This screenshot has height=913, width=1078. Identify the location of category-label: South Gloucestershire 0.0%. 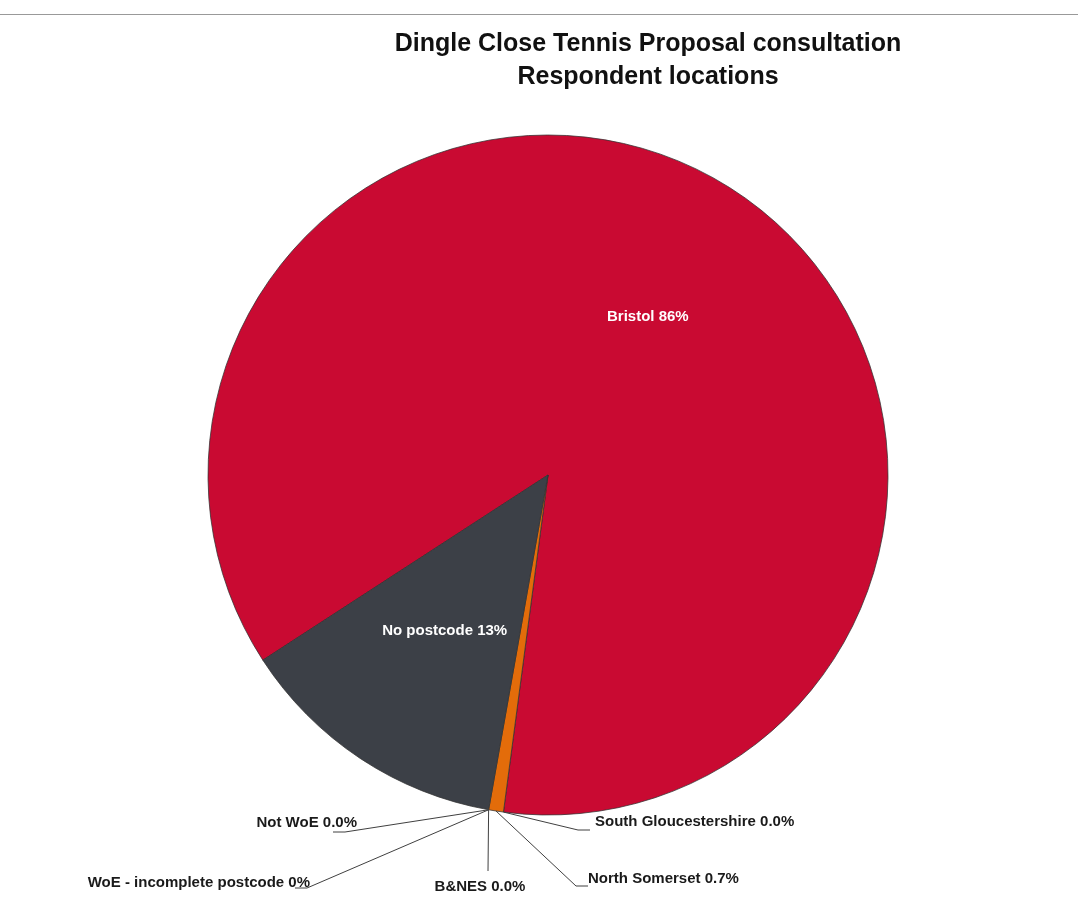
(695, 820).